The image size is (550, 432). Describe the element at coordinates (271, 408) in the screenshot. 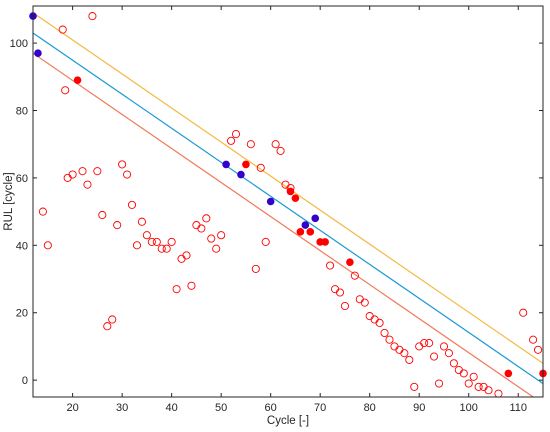

I see `x-tick-label: 60` at that location.